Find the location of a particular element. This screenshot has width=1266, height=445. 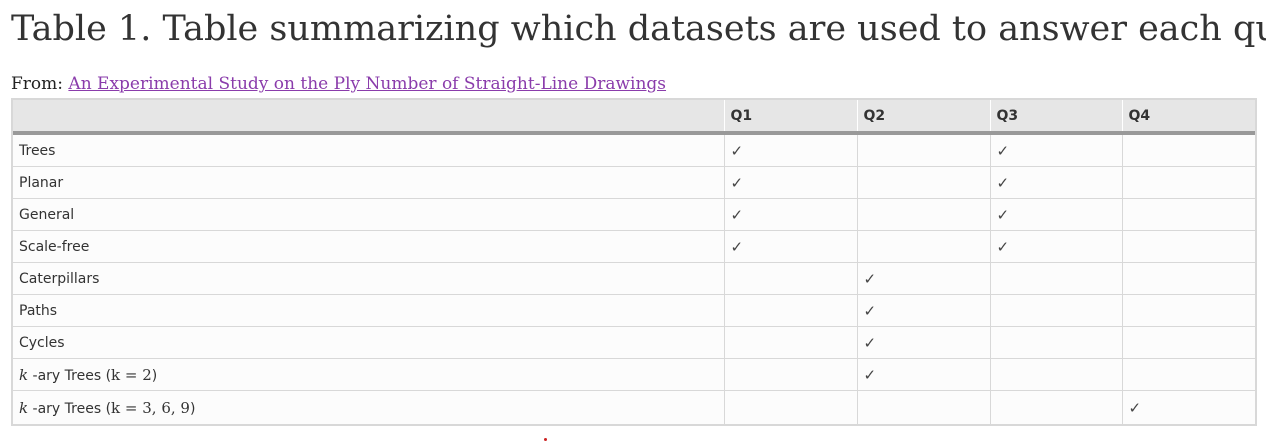

row-label: General is located at coordinates (369, 214).